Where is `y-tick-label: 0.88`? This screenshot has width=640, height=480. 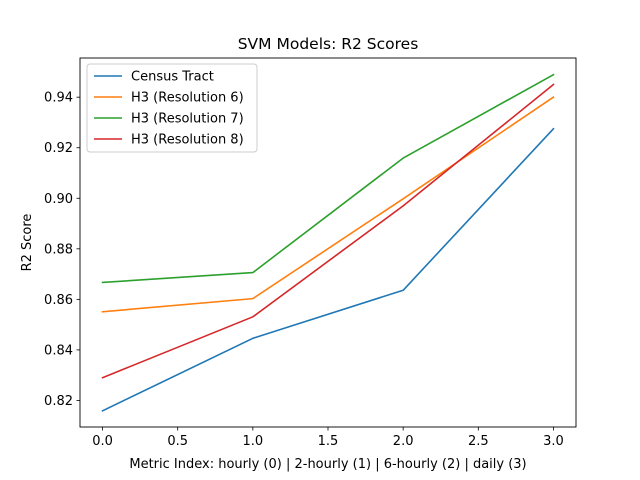
y-tick-label: 0.88 is located at coordinates (58, 249).